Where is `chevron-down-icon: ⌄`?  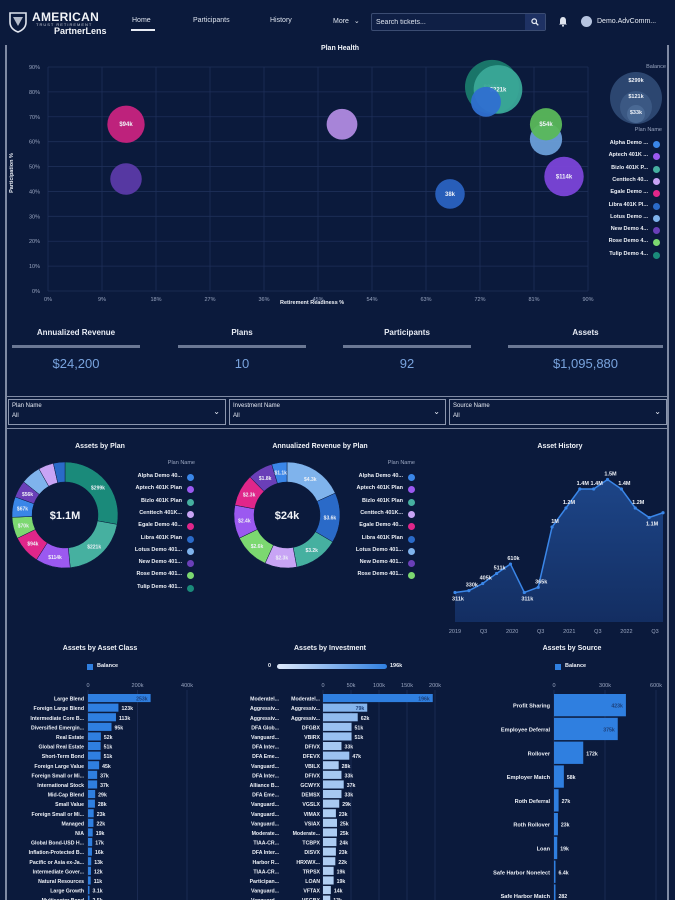 chevron-down-icon: ⌄ is located at coordinates (436, 411).